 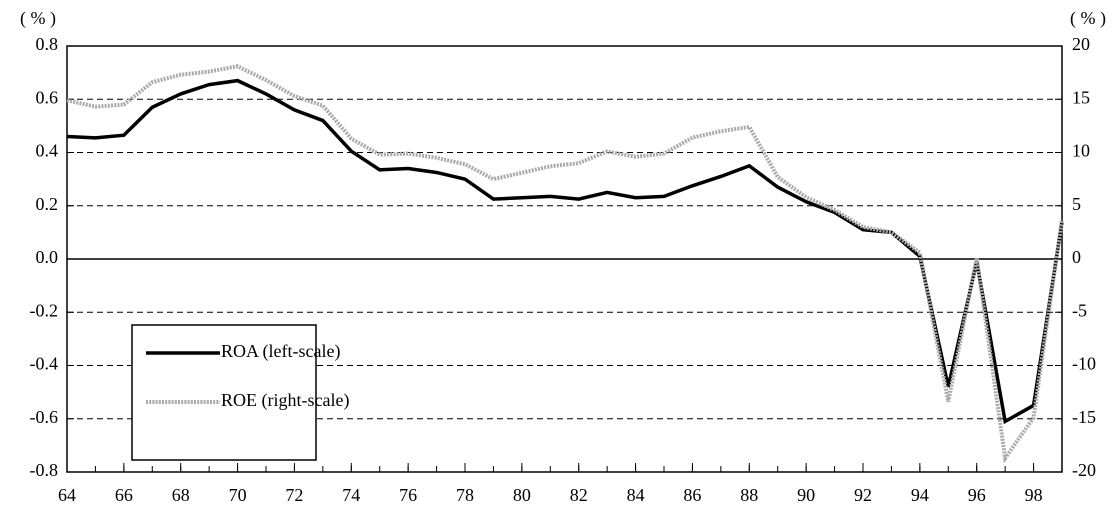 What do you see at coordinates (47, 204) in the screenshot?
I see `y-tick-label: 0.2` at bounding box center [47, 204].